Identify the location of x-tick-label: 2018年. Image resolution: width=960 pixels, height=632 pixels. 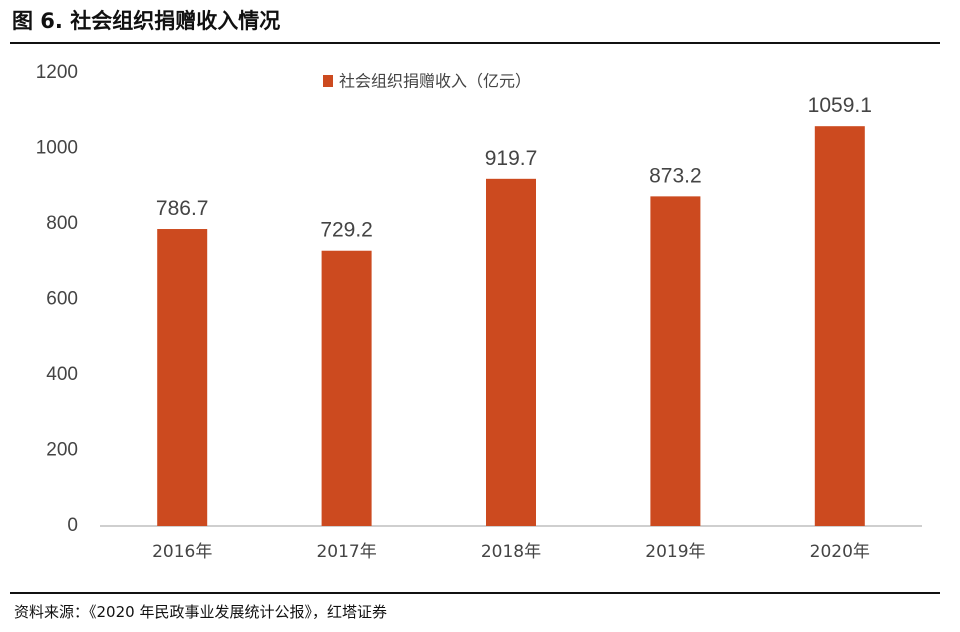
(511, 552).